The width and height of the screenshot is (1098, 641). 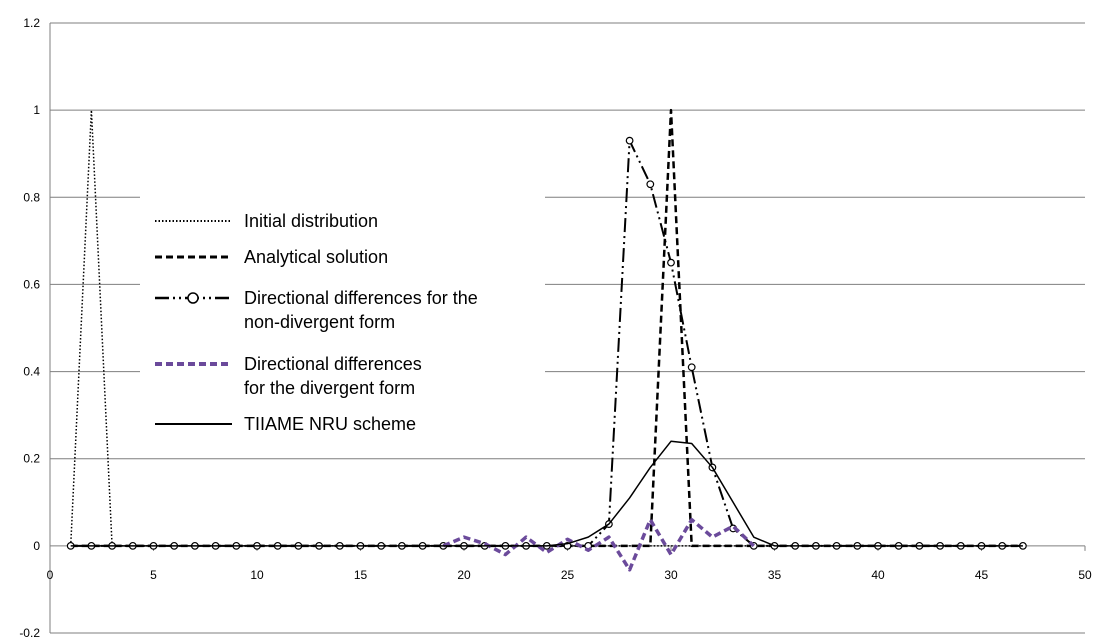 What do you see at coordinates (50, 575) in the screenshot?
I see `x-tick-label: 0` at bounding box center [50, 575].